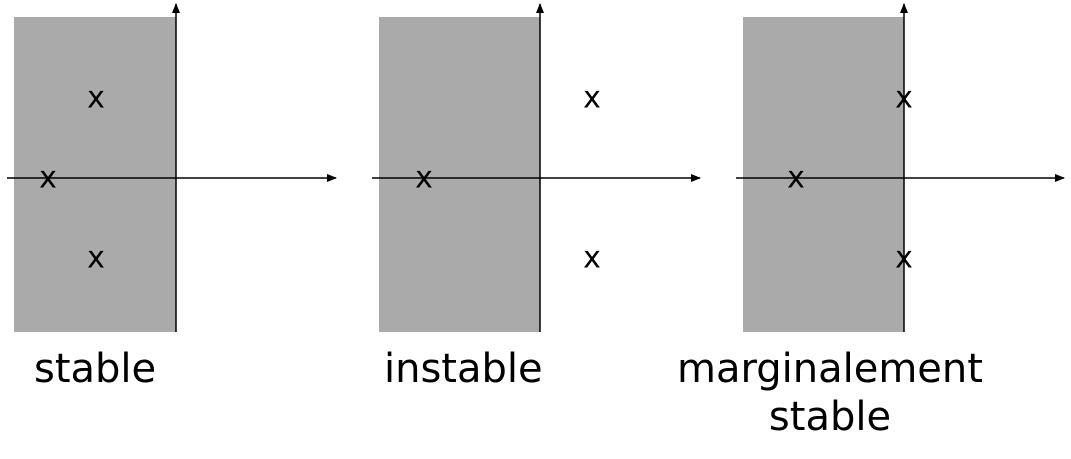 This screenshot has width=1071, height=459. Describe the element at coordinates (904, 258) in the screenshot. I see `pole-marker-marginal-1: x` at that location.